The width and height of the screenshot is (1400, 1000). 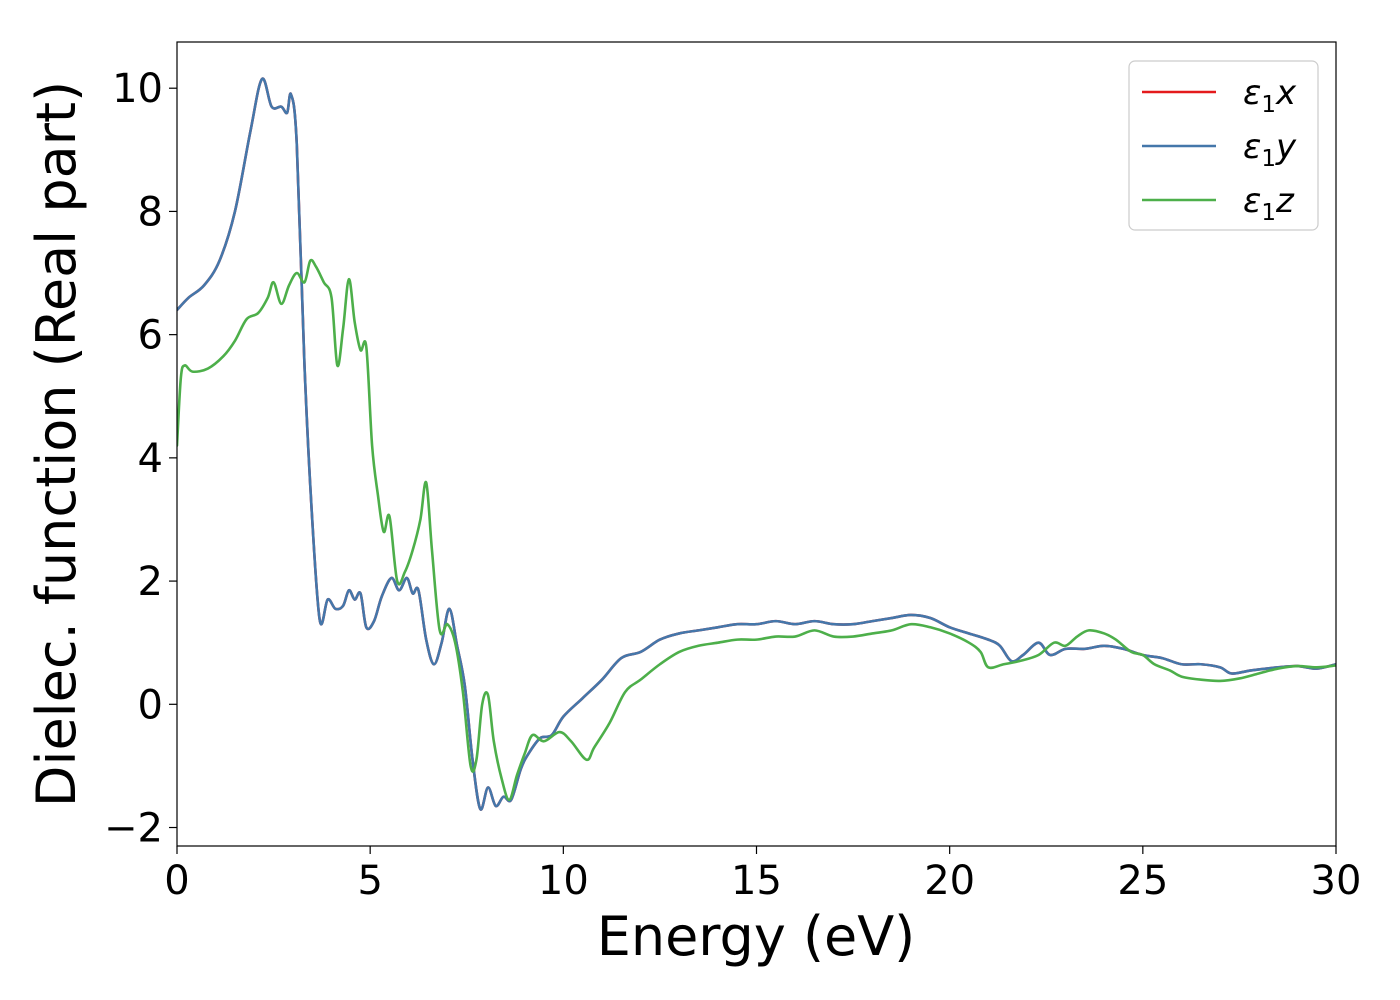 I want to click on x-tick-label: 20, so click(x=949, y=881).